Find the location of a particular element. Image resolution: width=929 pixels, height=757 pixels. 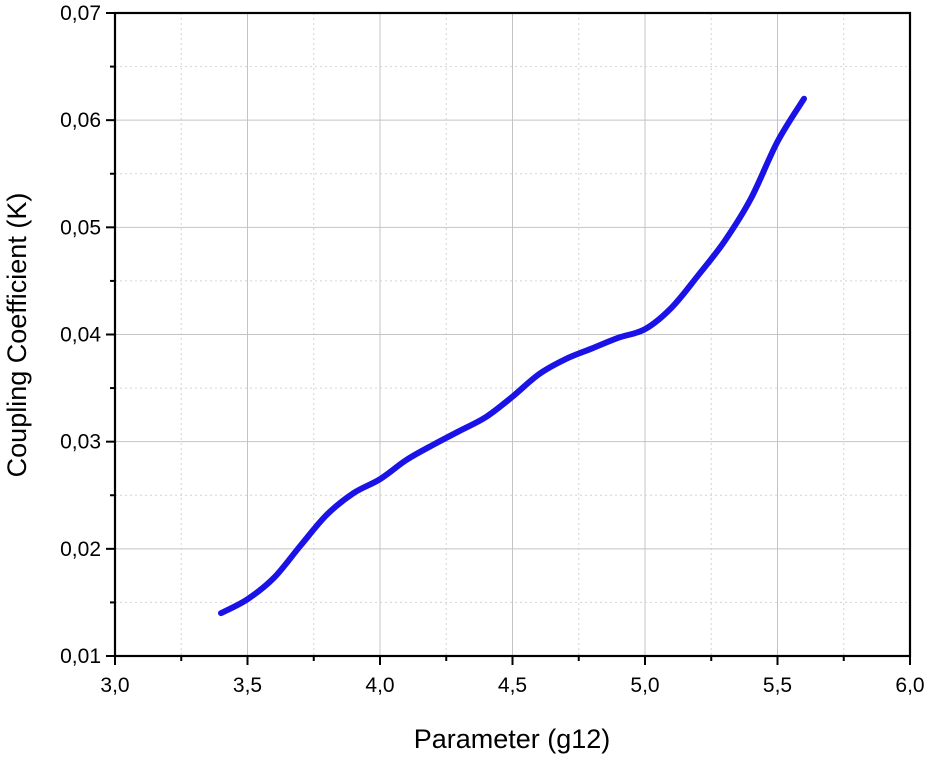

y-tick-label: 0,03 is located at coordinates (80, 442).